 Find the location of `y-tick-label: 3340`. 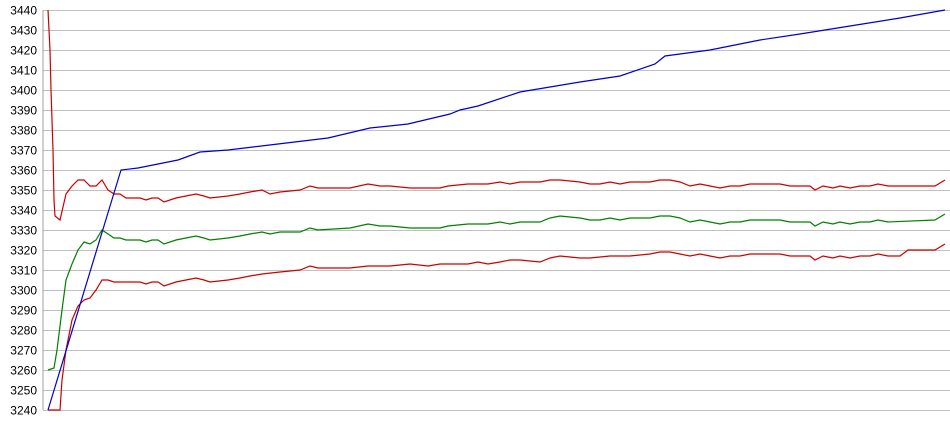

y-tick-label: 3340 is located at coordinates (23, 211).